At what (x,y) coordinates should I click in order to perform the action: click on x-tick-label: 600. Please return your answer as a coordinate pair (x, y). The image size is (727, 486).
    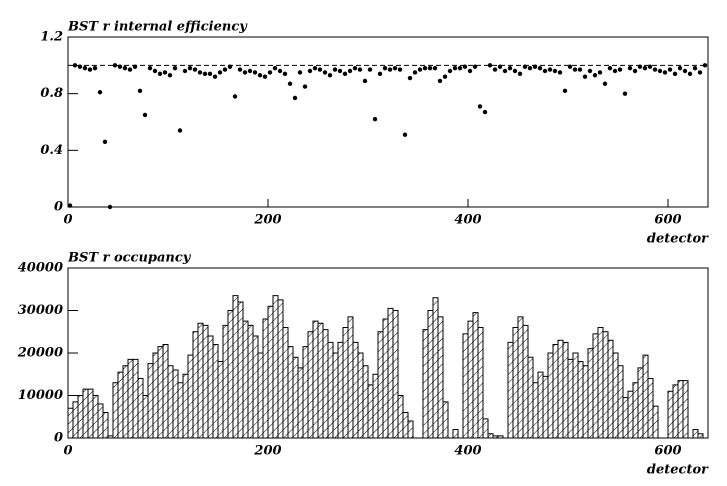
    Looking at the image, I should click on (667, 451).